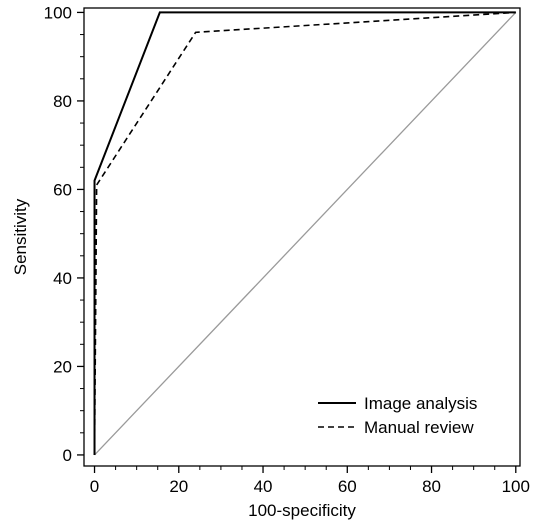  What do you see at coordinates (62, 101) in the screenshot?
I see `y-tick-label-80: 80` at bounding box center [62, 101].